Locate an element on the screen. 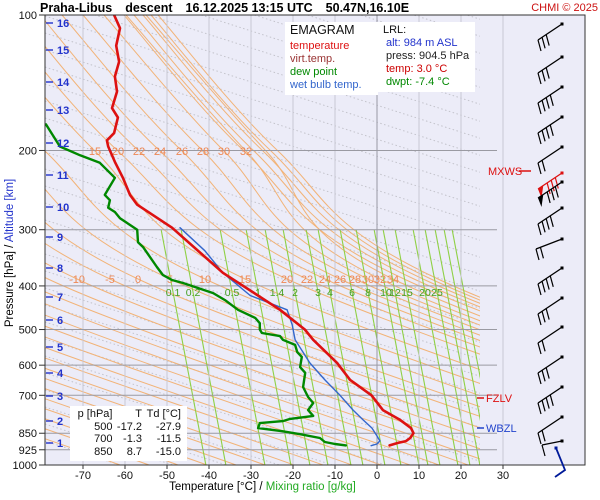  pressure-tick-labels: 100 200 300 400 500 600 700 850 925 1000 is located at coordinates (29, 241).